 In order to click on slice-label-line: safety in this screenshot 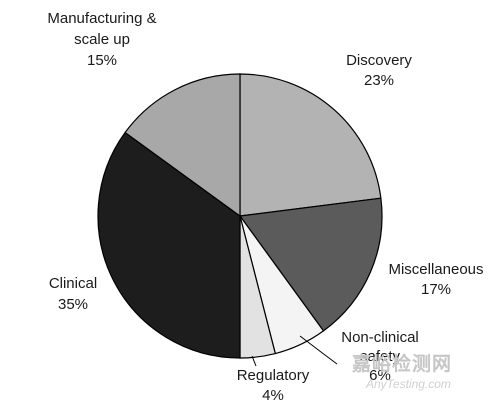, I will do `click(380, 356)`.